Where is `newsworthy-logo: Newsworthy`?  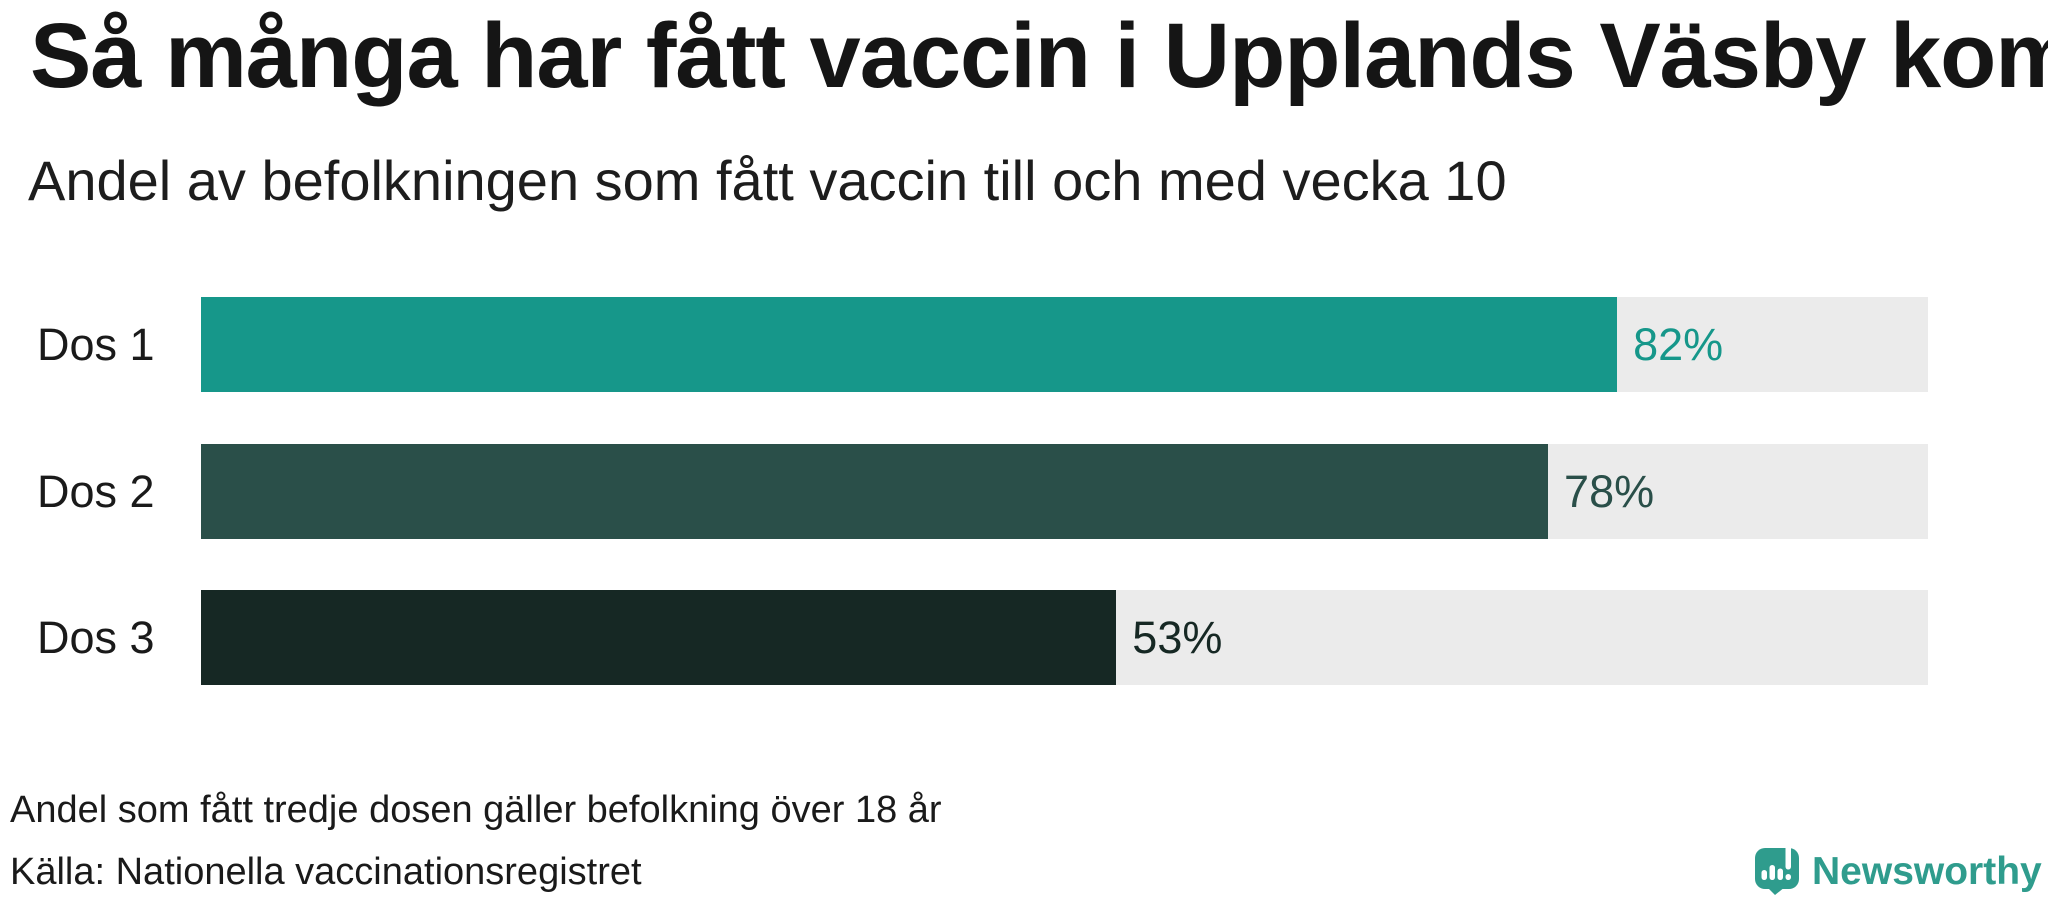 newsworthy-logo: Newsworthy is located at coordinates (1898, 871).